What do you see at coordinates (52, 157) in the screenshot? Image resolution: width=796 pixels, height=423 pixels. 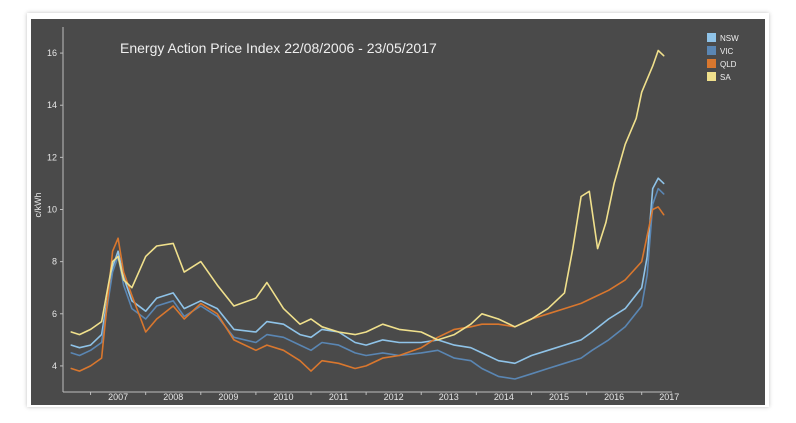 I see `y-tick-label: 12` at bounding box center [52, 157].